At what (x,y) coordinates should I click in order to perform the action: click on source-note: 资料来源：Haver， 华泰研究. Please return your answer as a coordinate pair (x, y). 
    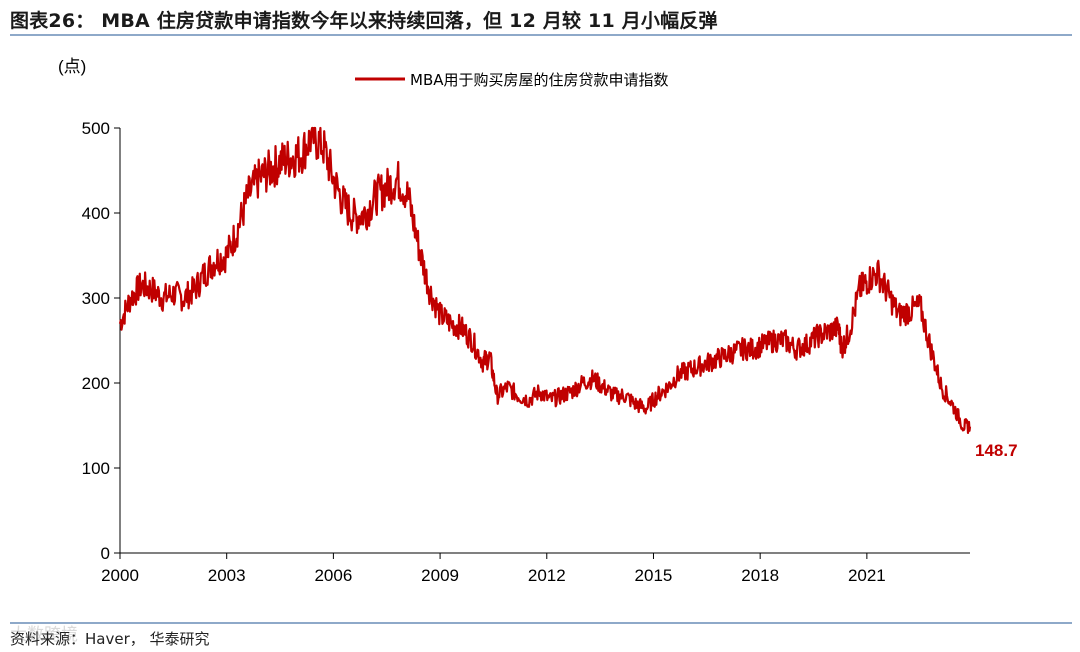
    Looking at the image, I should click on (110, 639).